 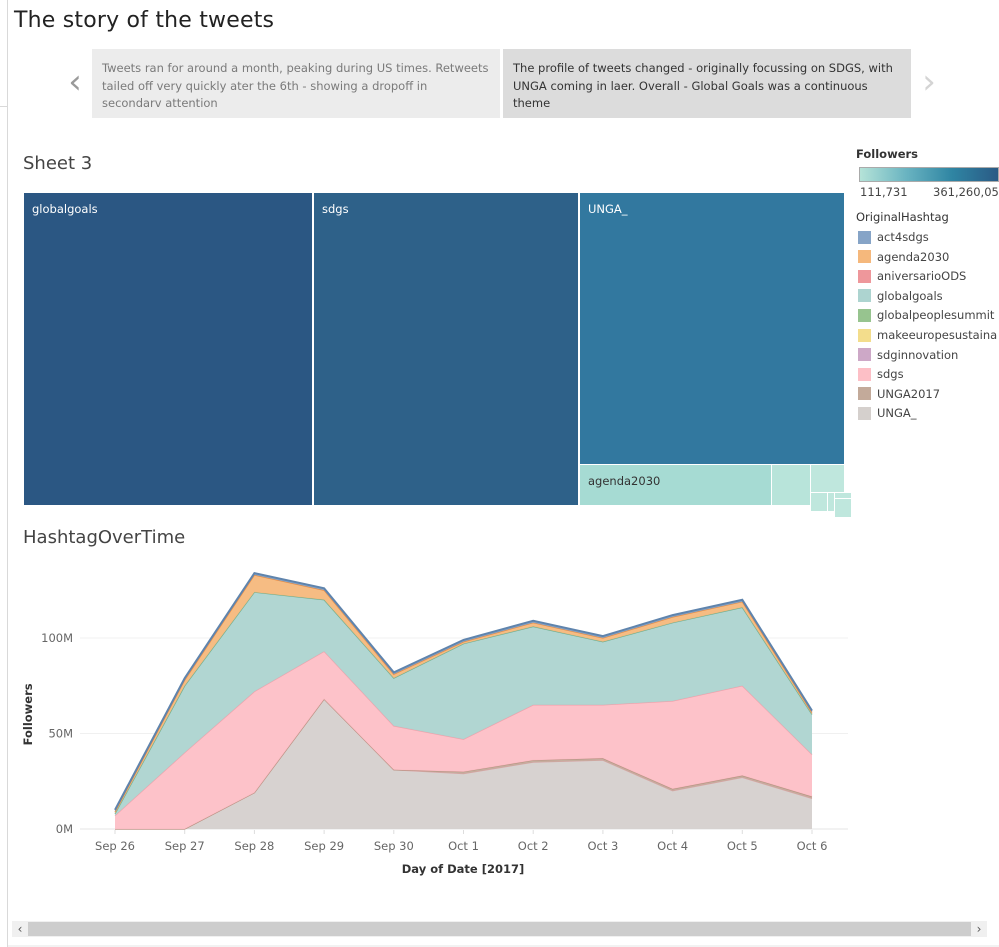 I want to click on line-unga2017, so click(x=464, y=764).